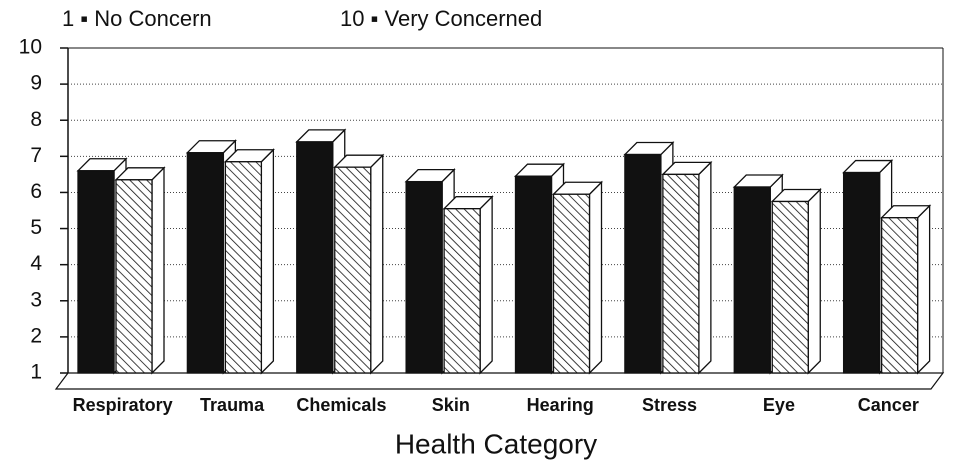  I want to click on x-tick-label: Chemicals, so click(341, 405).